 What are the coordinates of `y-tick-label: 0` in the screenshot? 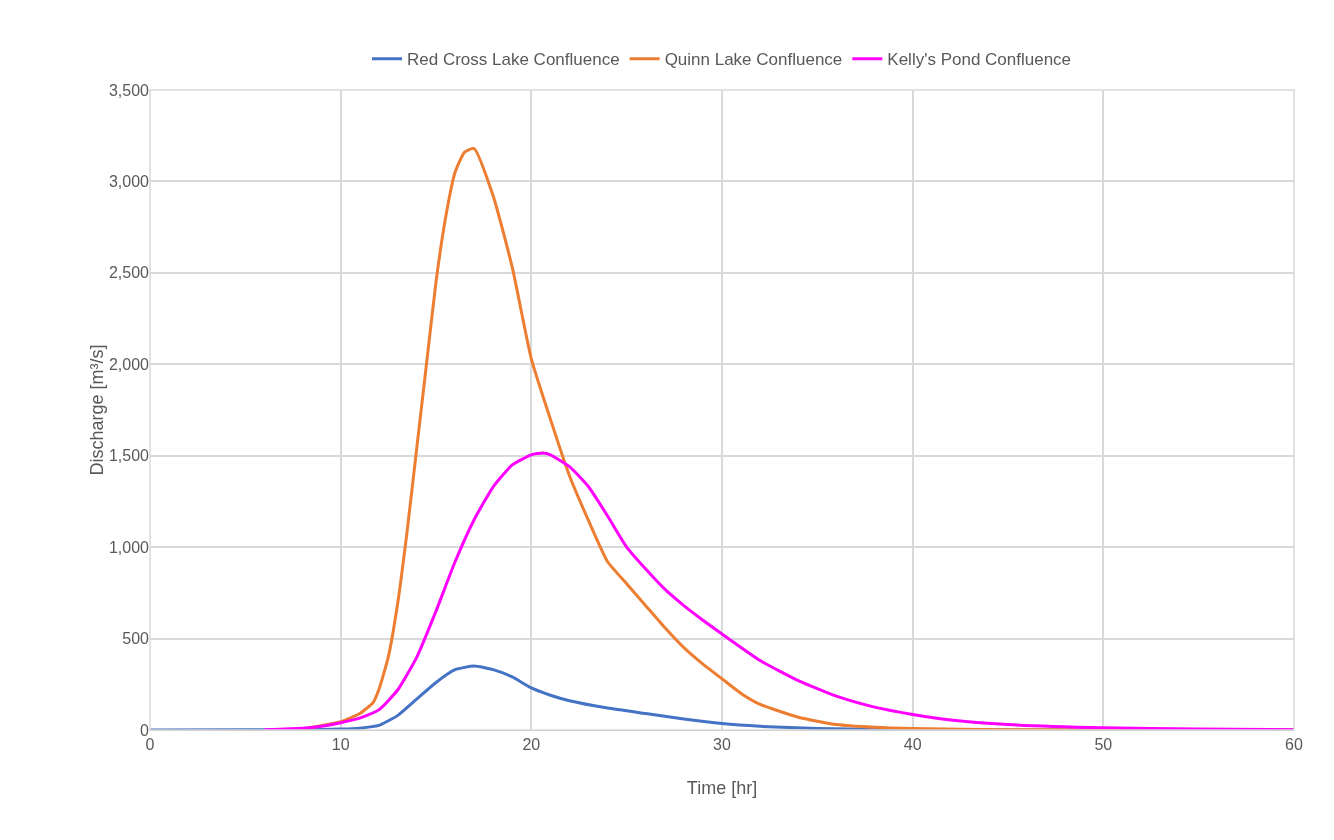 It's located at (145, 730).